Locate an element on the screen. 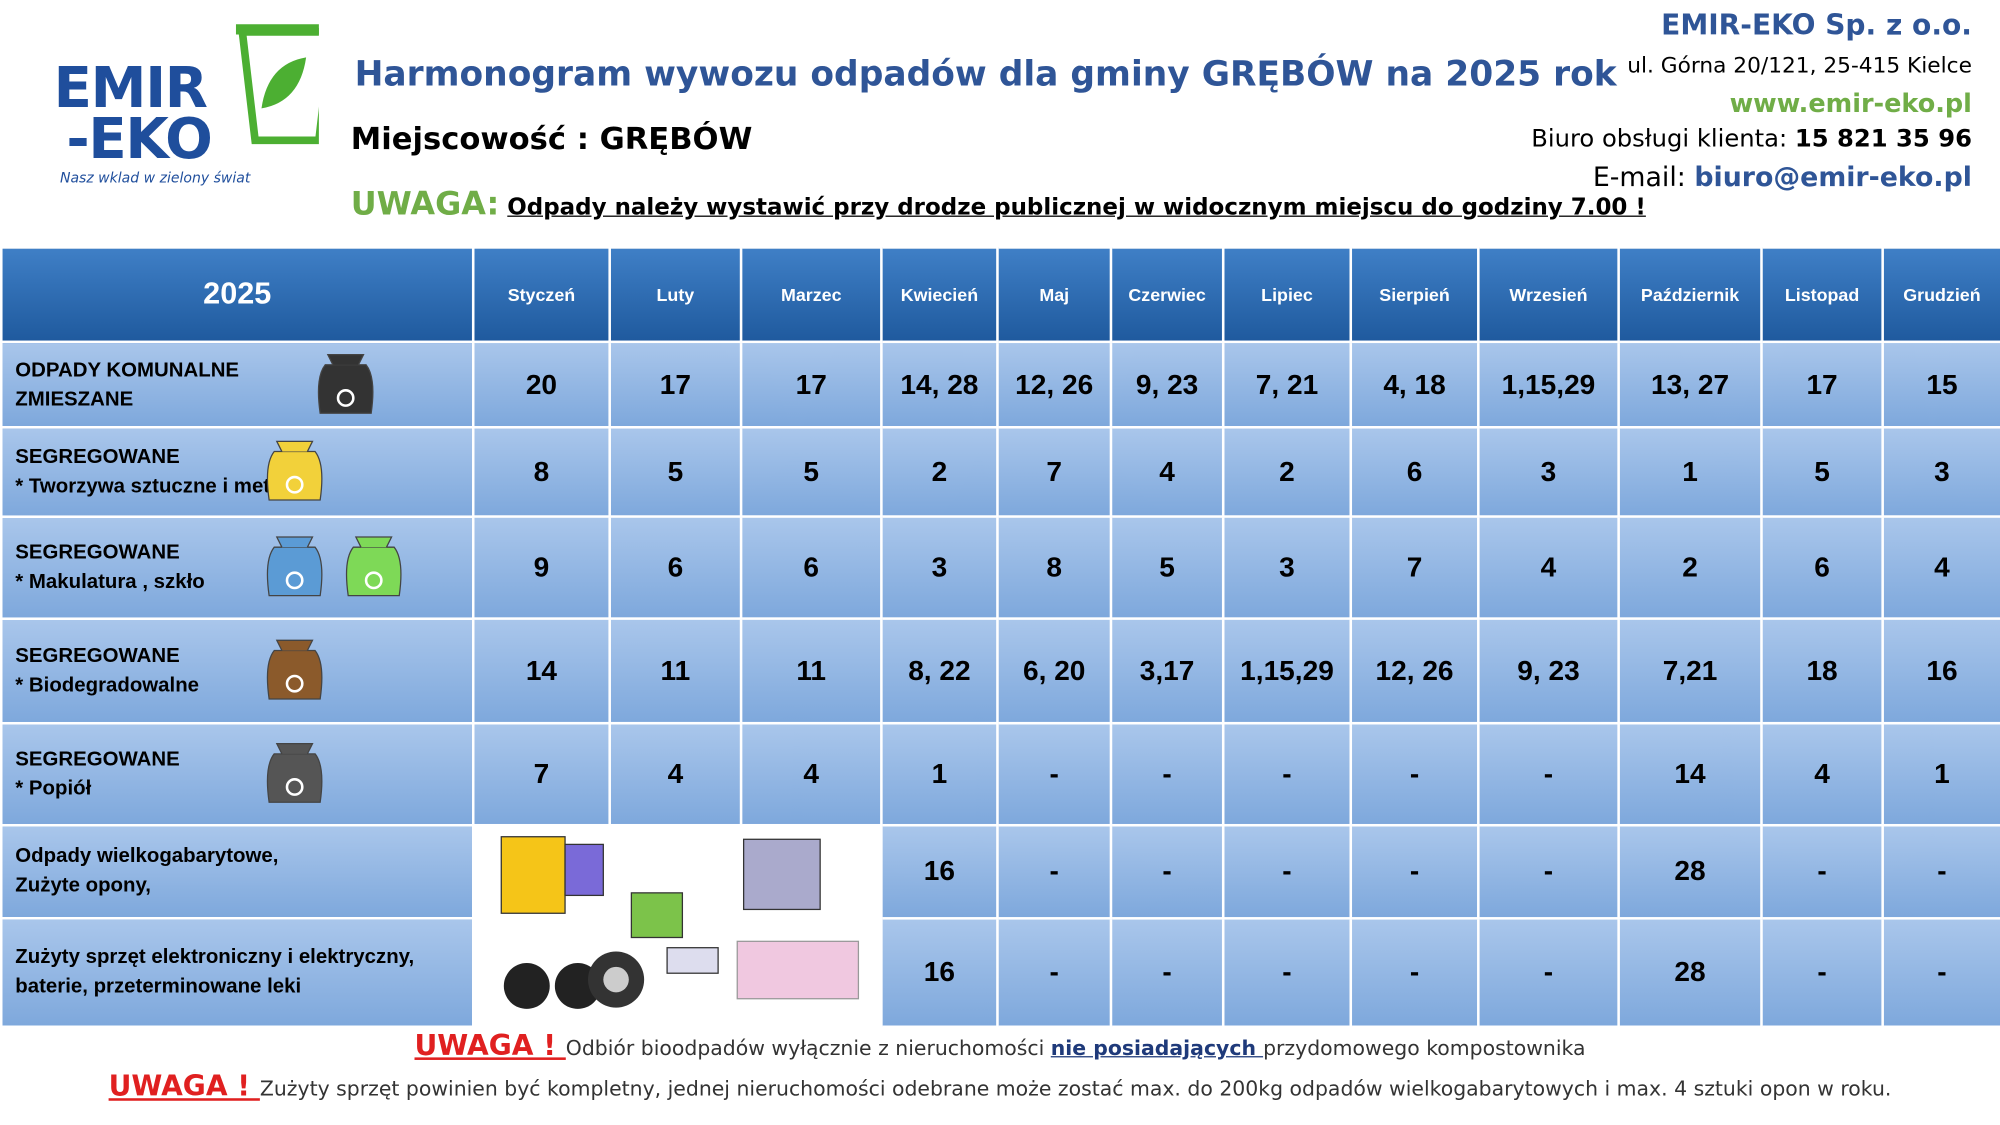  month-header: Październik is located at coordinates (1690, 295).